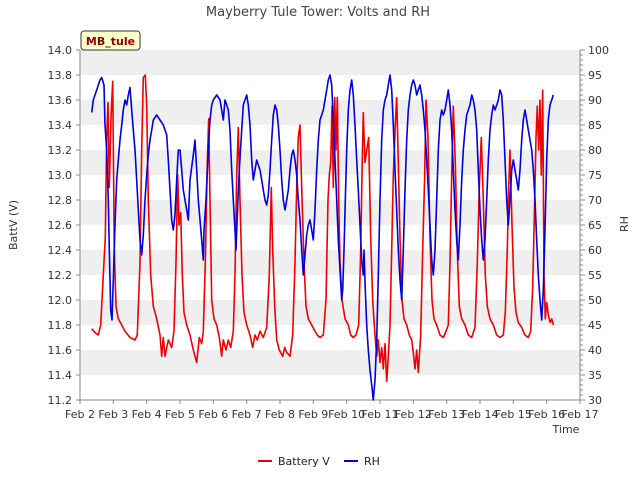 The width and height of the screenshot is (640, 480). I want to click on y-right-tick-label: 60, so click(595, 250).